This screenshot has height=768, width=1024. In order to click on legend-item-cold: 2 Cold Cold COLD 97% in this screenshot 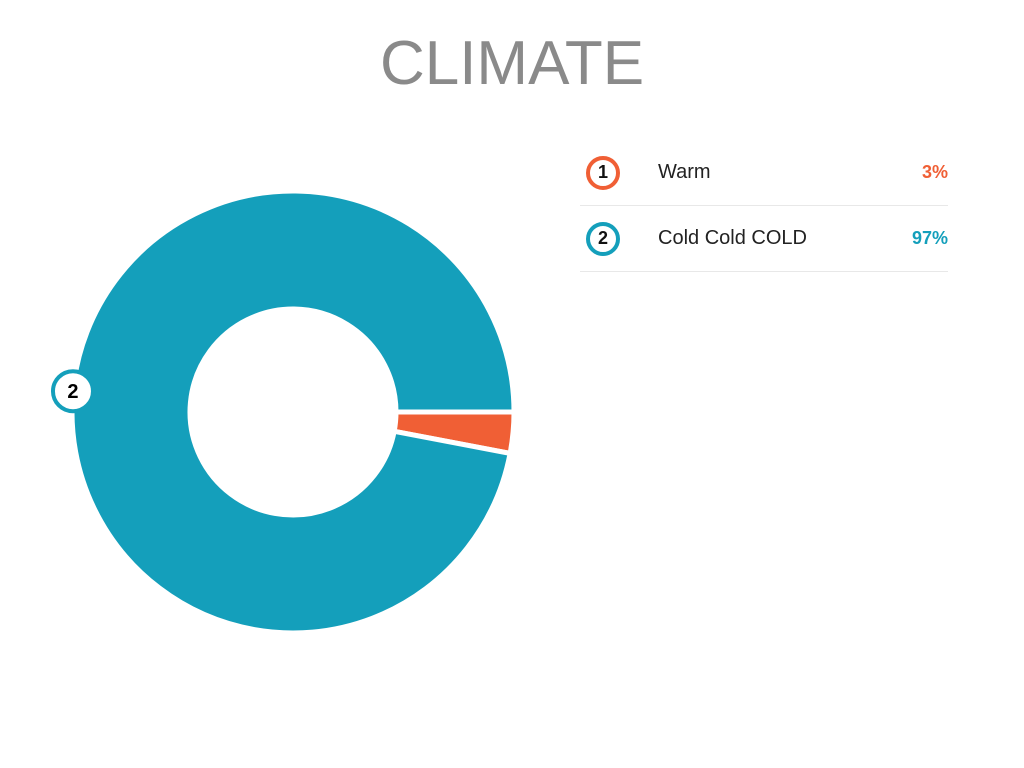, I will do `click(764, 239)`.